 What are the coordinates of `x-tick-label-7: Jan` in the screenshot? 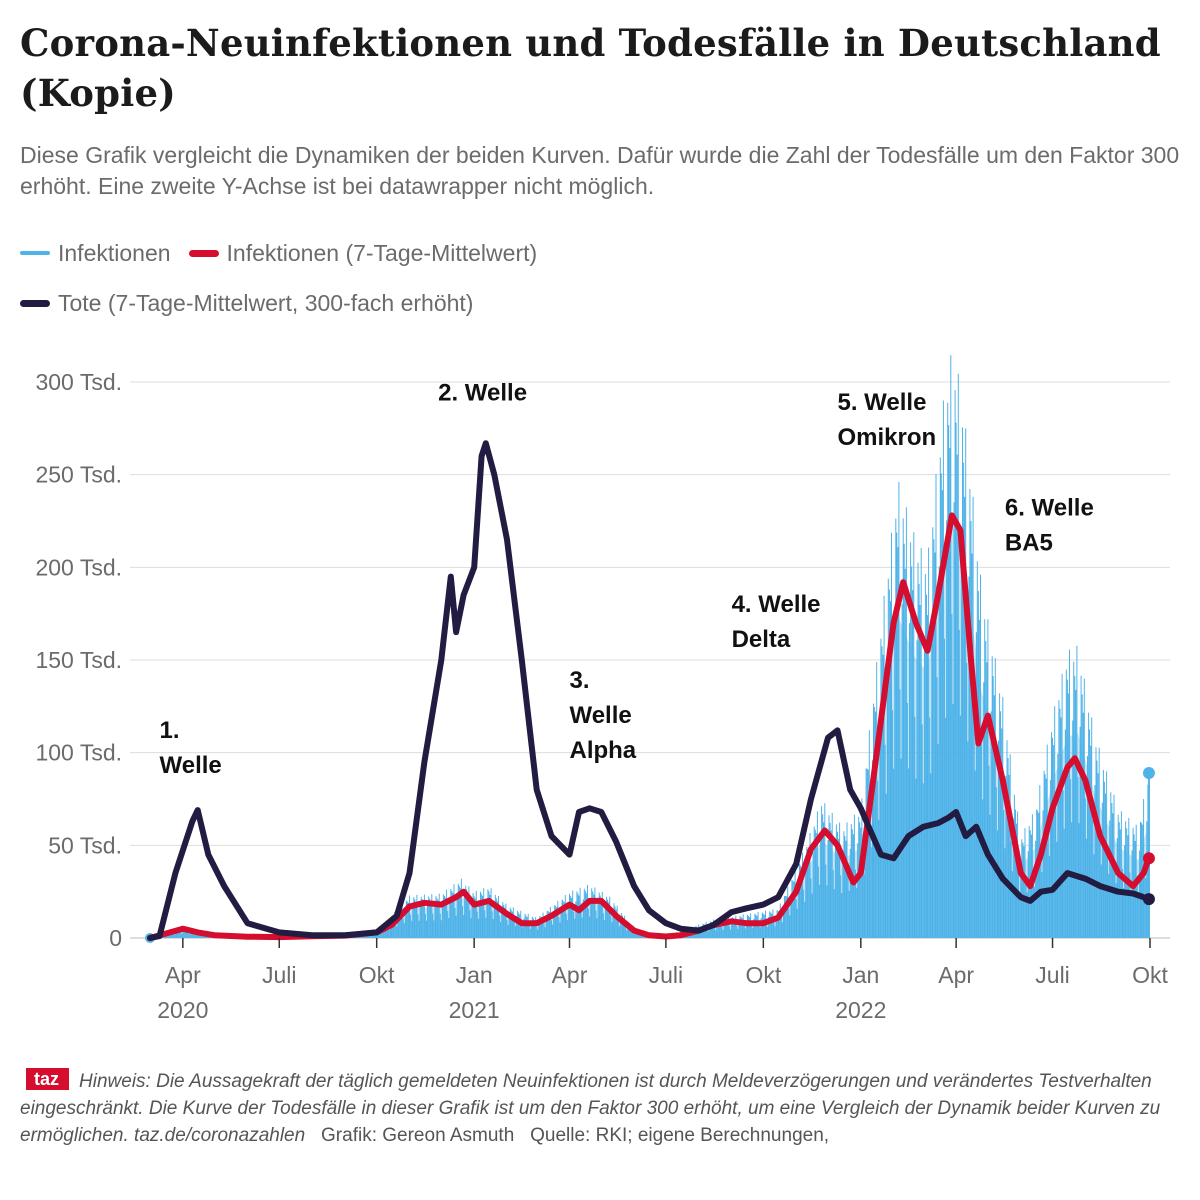 It's located at (860, 975).